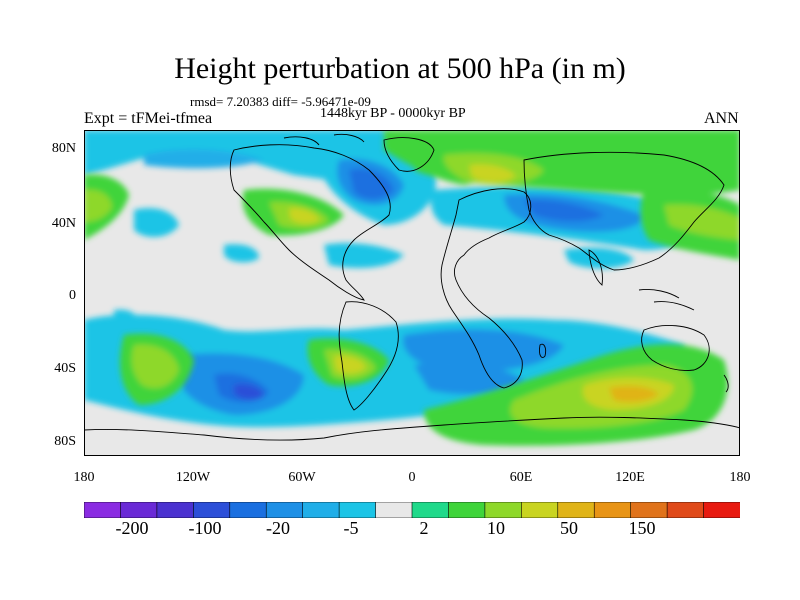 Image resolution: width=800 pixels, height=600 pixels. Describe the element at coordinates (63, 148) in the screenshot. I see `lat-tick-80n: 80N` at that location.